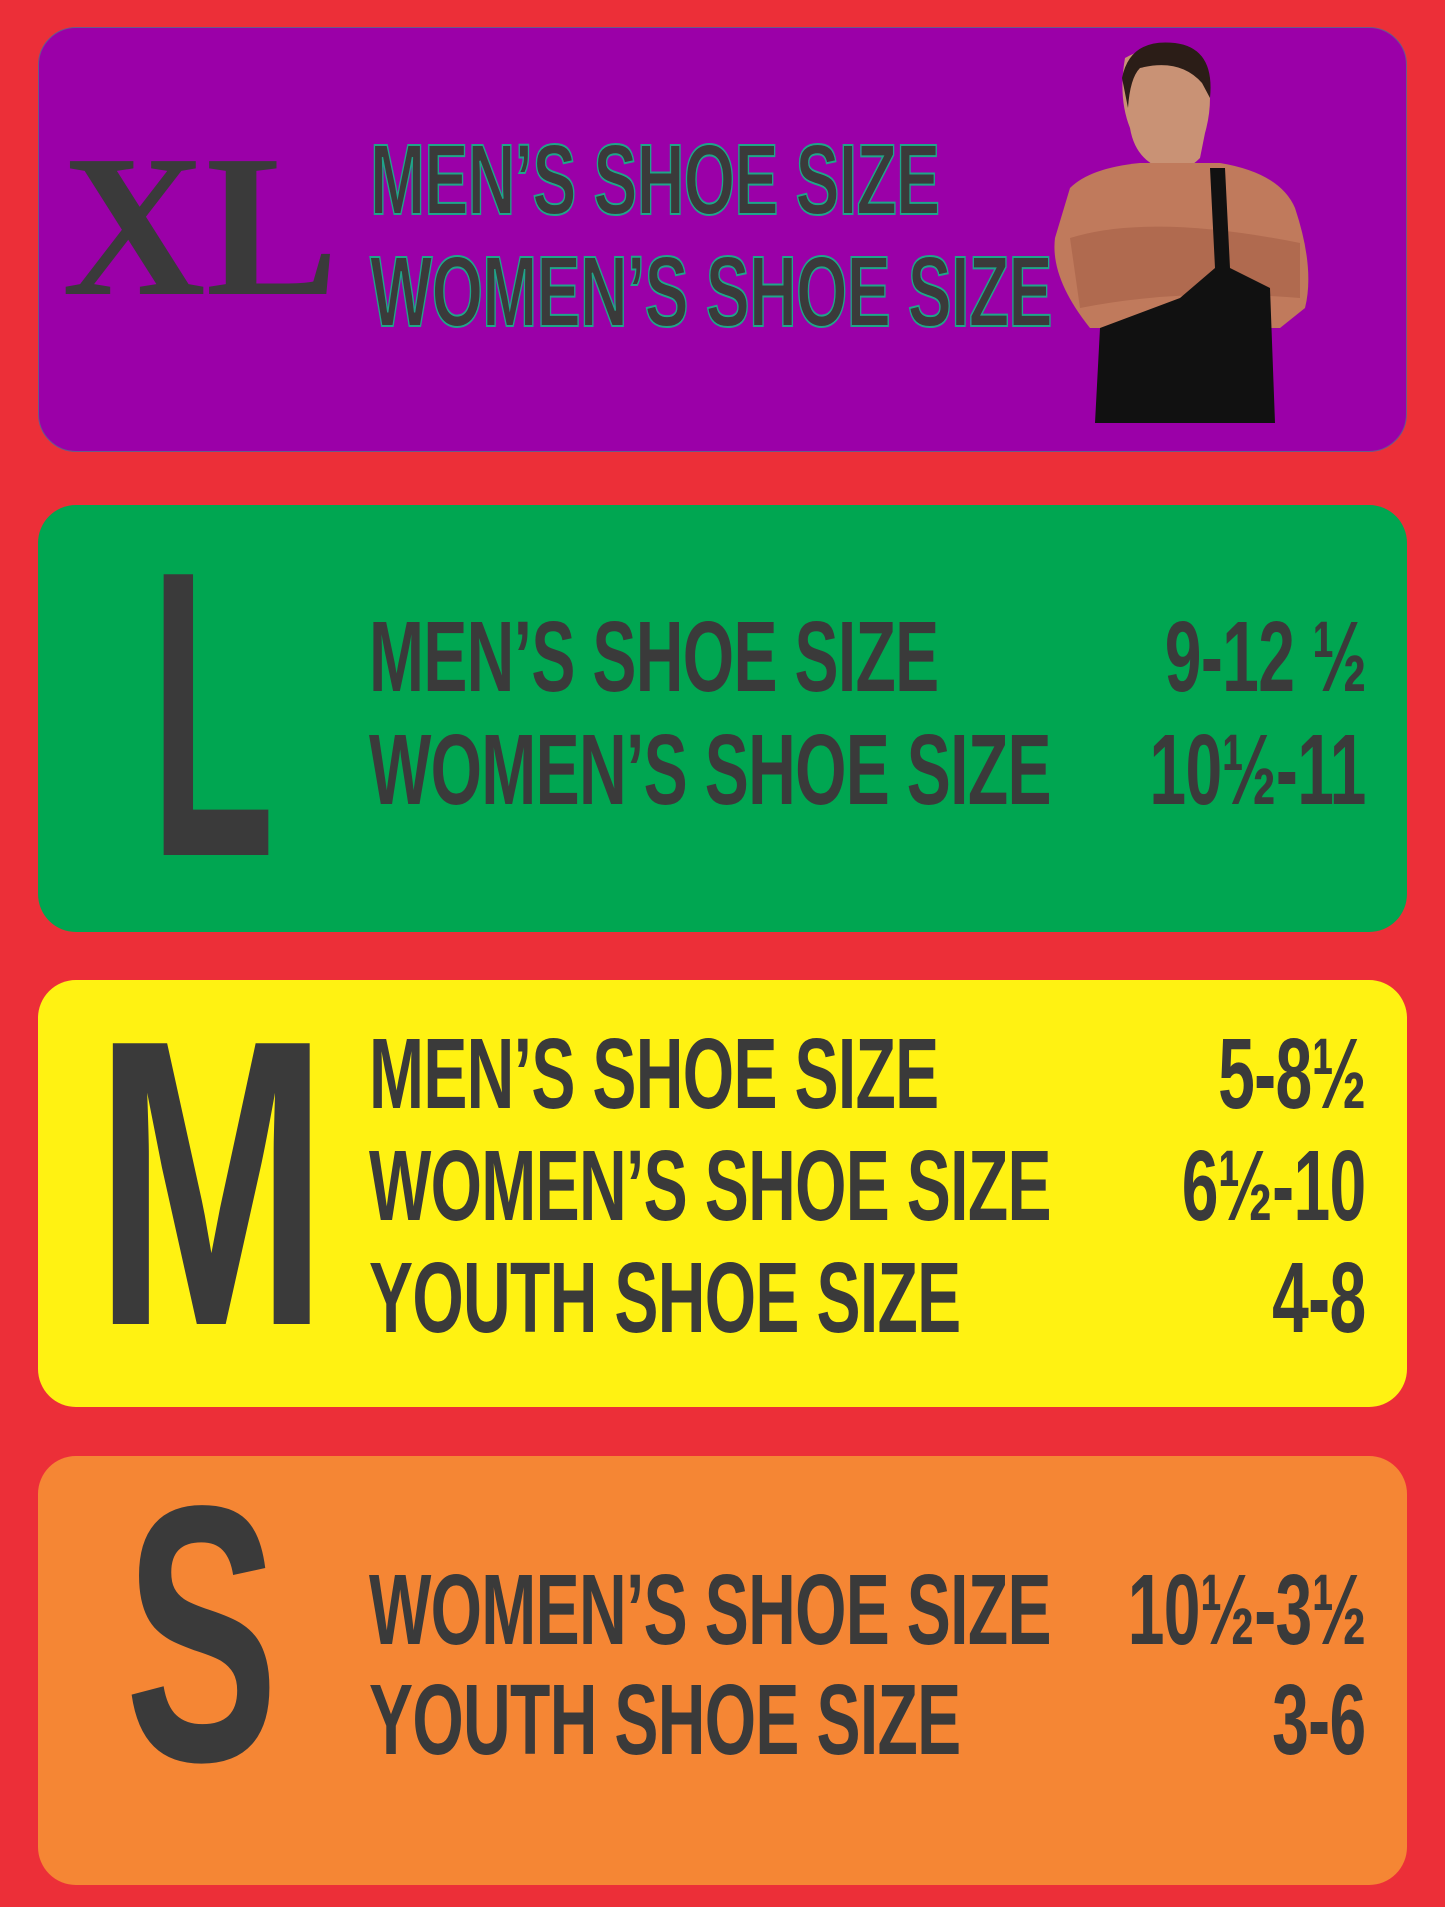 The width and height of the screenshot is (1445, 1907). Describe the element at coordinates (200, 225) in the screenshot. I see `size-letter: XL` at that location.